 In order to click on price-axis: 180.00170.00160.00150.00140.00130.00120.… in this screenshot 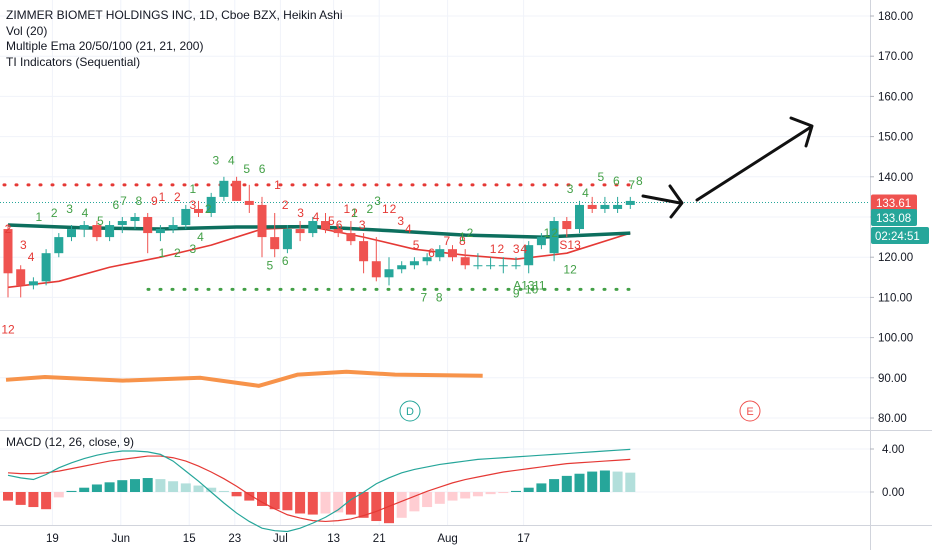, I will do `click(891, 218)`.